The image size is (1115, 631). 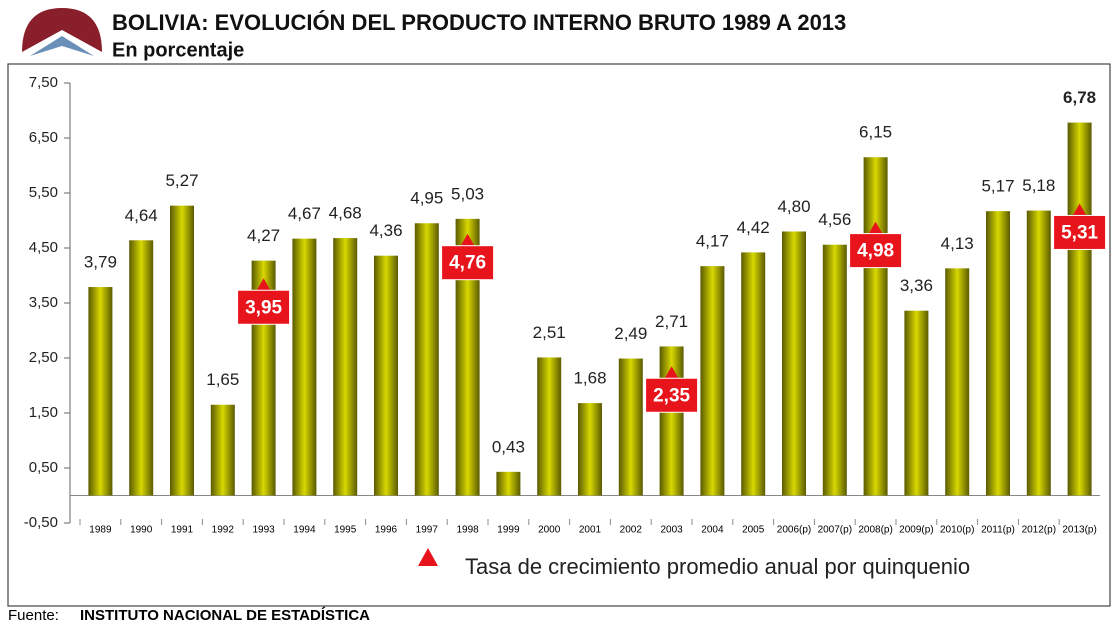 What do you see at coordinates (508, 530) in the screenshot?
I see `x-tick-label: 1999` at bounding box center [508, 530].